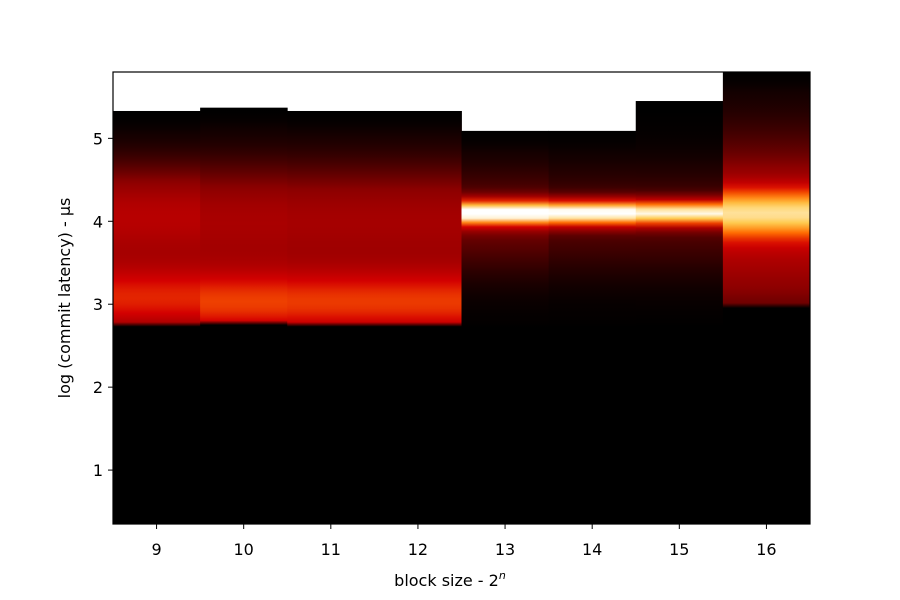 The width and height of the screenshot is (900, 600). I want to click on y-axis-ticks: 1 2 3 4 5, so click(103, 304).